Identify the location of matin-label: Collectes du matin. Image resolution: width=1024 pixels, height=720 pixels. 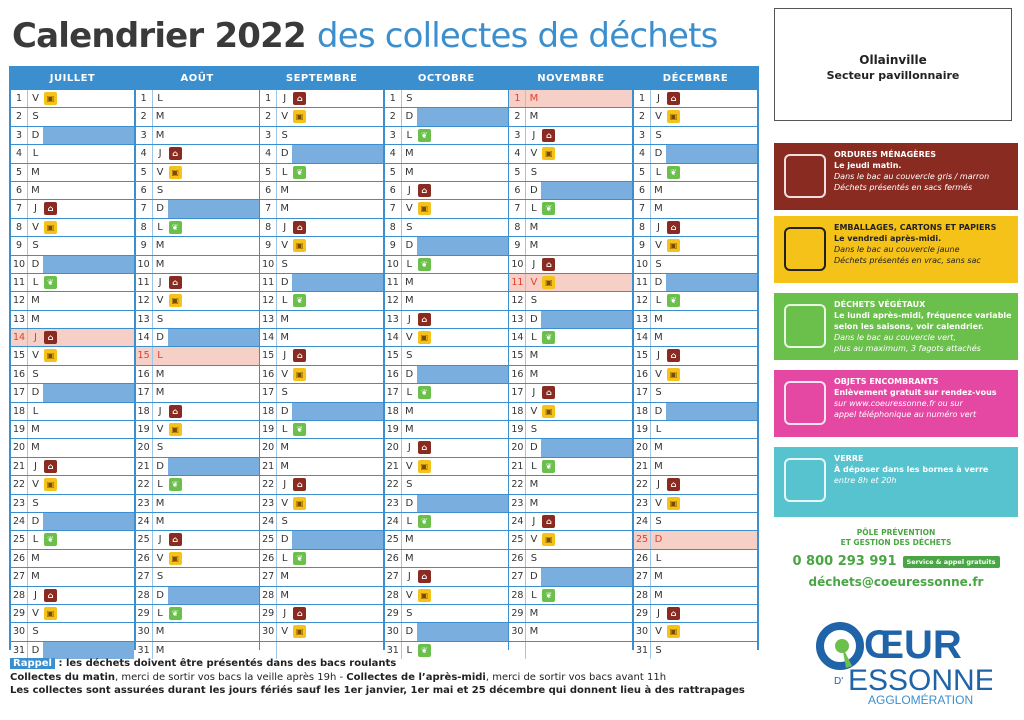
(63, 677).